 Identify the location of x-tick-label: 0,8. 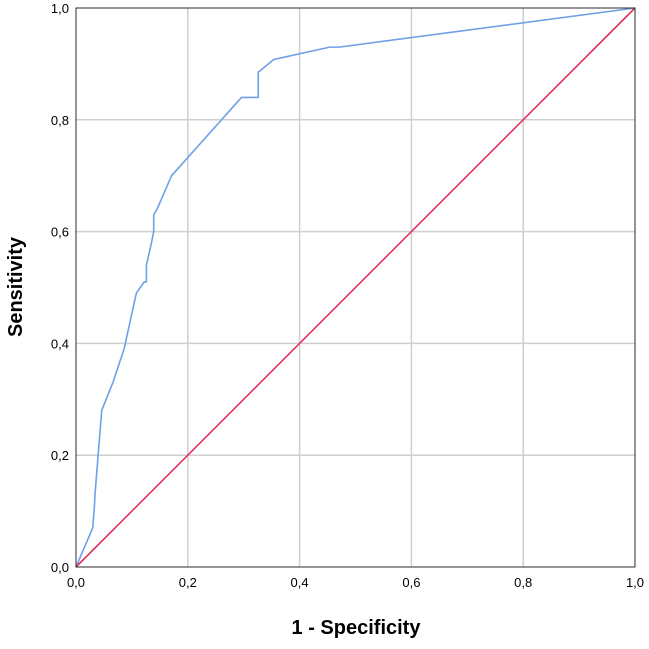
(523, 582).